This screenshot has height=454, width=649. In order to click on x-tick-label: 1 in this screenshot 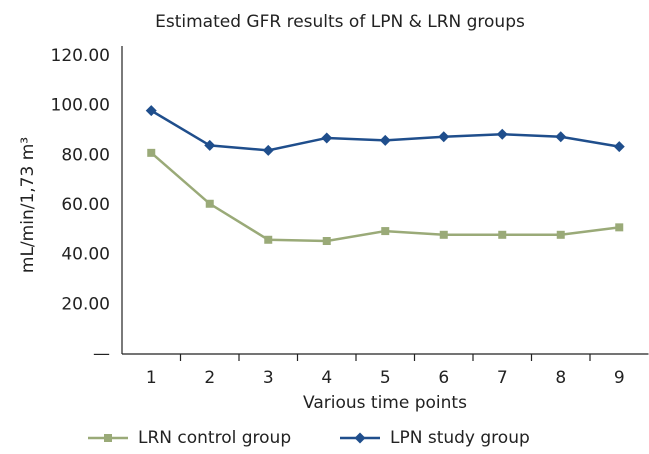, I will do `click(151, 378)`.